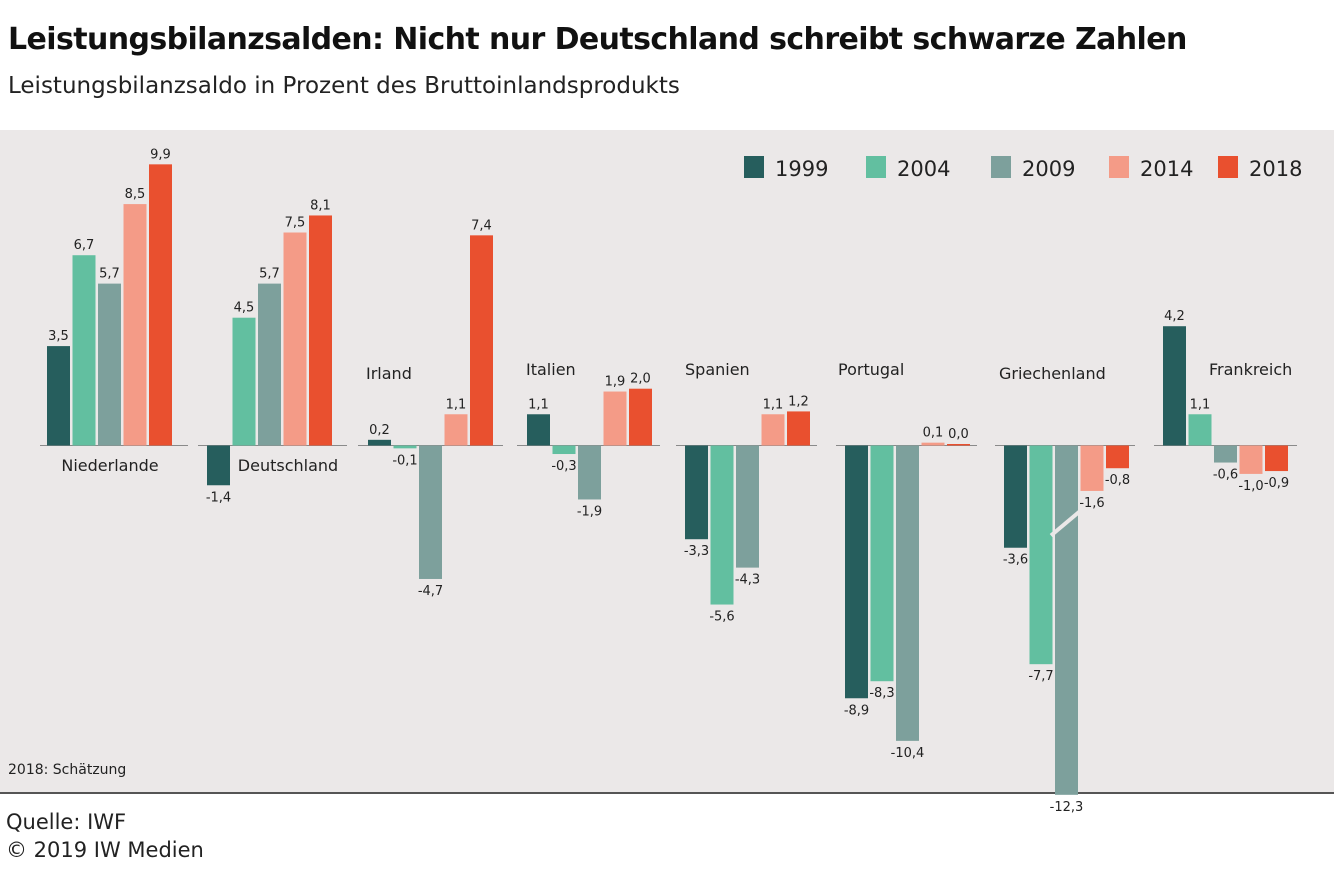 This screenshot has width=1334, height=886. Describe the element at coordinates (881, 693) in the screenshot. I see `data-label-portugal-2004: -8,3` at that location.